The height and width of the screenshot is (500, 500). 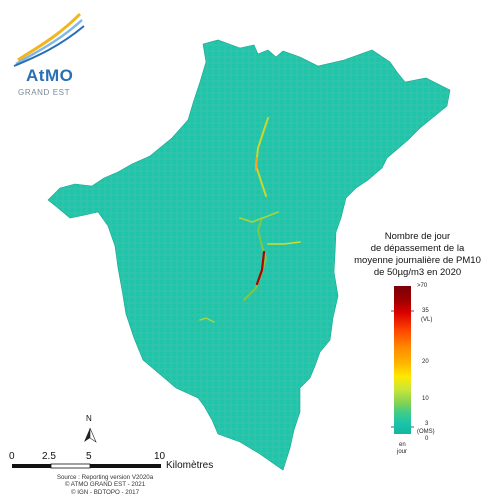 I want to click on scale-tick: 2.5, so click(x=49, y=456).